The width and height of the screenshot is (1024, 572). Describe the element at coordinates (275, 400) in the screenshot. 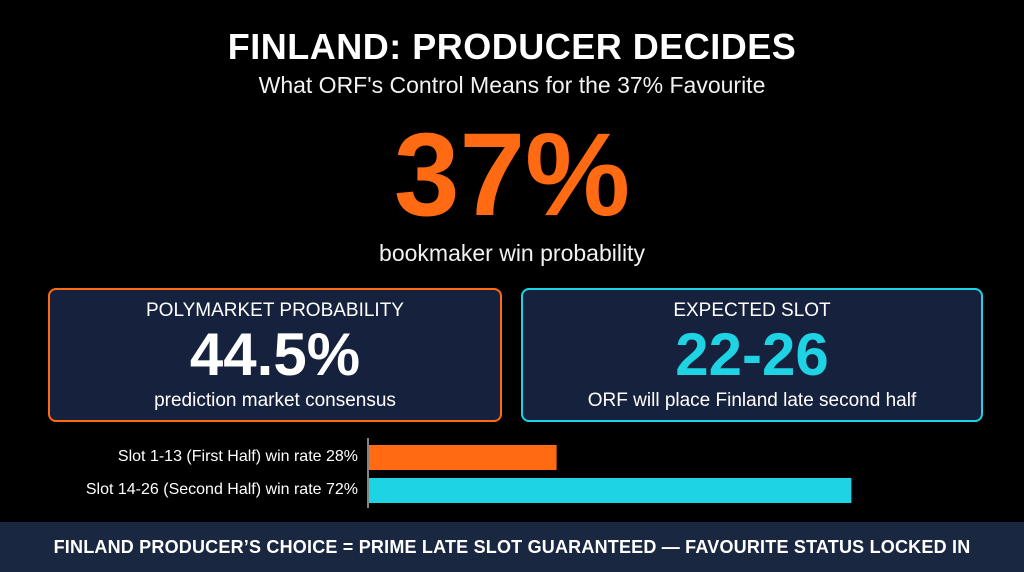

I see `polymarket-caption: prediction market consensus` at that location.